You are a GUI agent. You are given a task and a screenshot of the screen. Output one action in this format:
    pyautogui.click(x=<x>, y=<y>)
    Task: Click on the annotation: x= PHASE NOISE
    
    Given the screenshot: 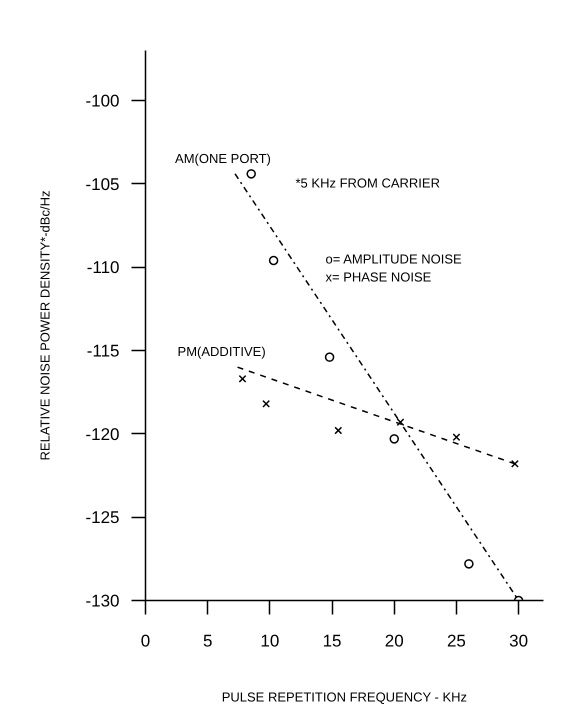 What is the action you would take?
    pyautogui.click(x=379, y=277)
    